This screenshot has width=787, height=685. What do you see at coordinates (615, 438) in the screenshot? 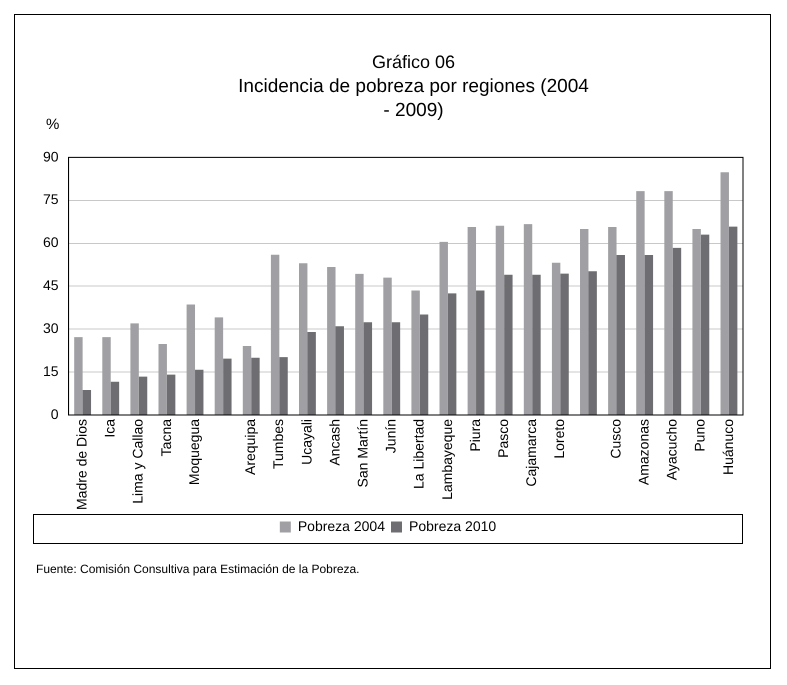
I see `x-tick-label: Cusco` at bounding box center [615, 438].